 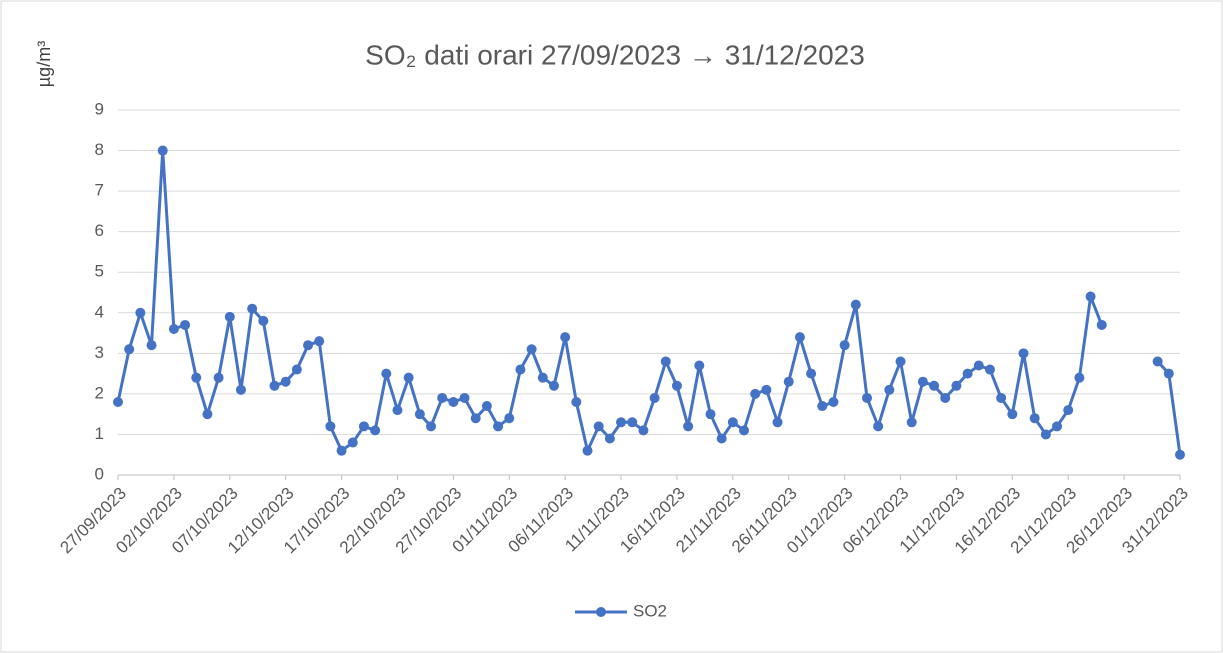 I want to click on y-tick-label: 3, so click(x=99, y=352).